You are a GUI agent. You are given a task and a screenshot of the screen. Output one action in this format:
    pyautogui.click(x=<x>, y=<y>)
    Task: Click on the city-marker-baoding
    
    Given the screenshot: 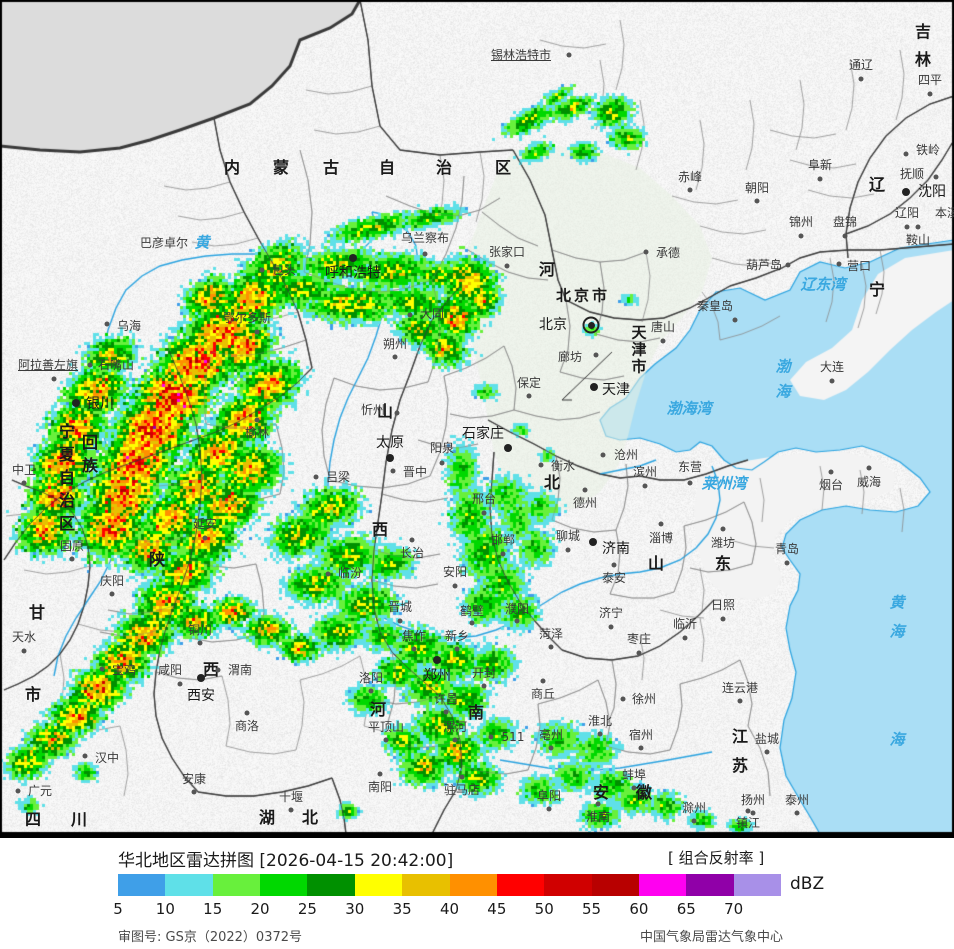 What is the action you would take?
    pyautogui.click(x=529, y=396)
    